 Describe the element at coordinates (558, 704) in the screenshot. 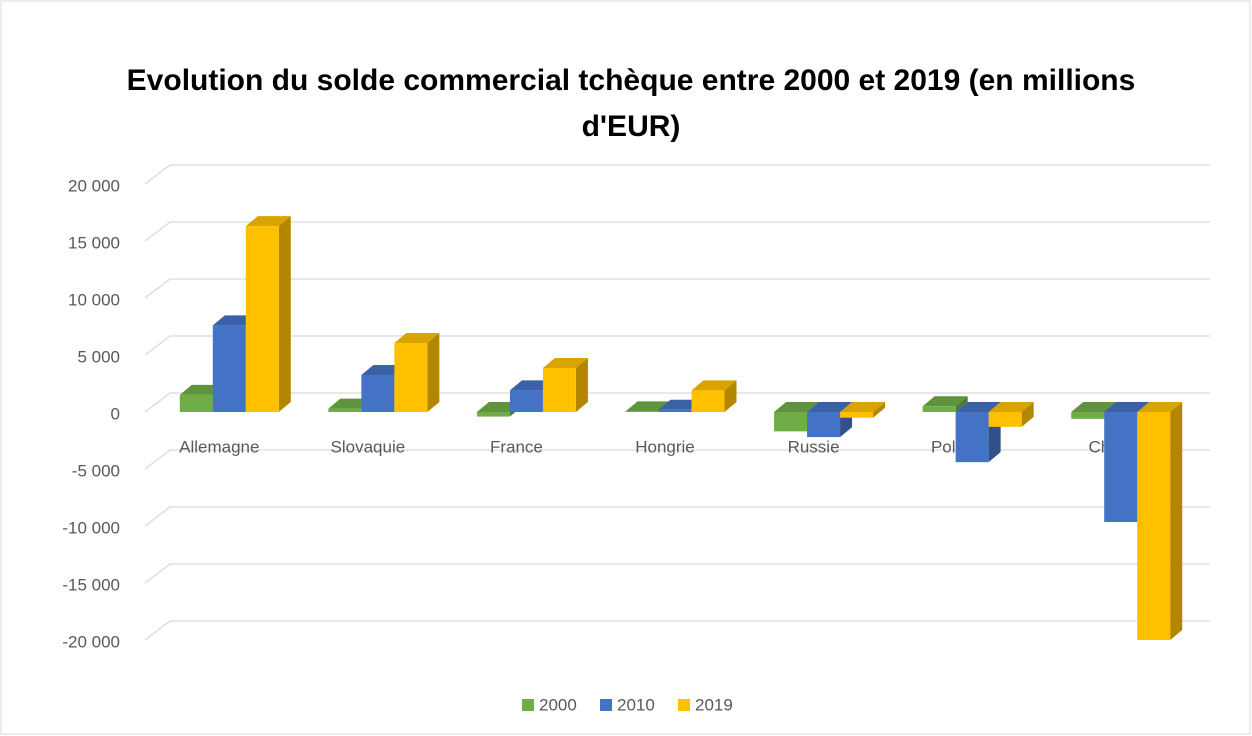

I see `legend-label: 2000` at that location.